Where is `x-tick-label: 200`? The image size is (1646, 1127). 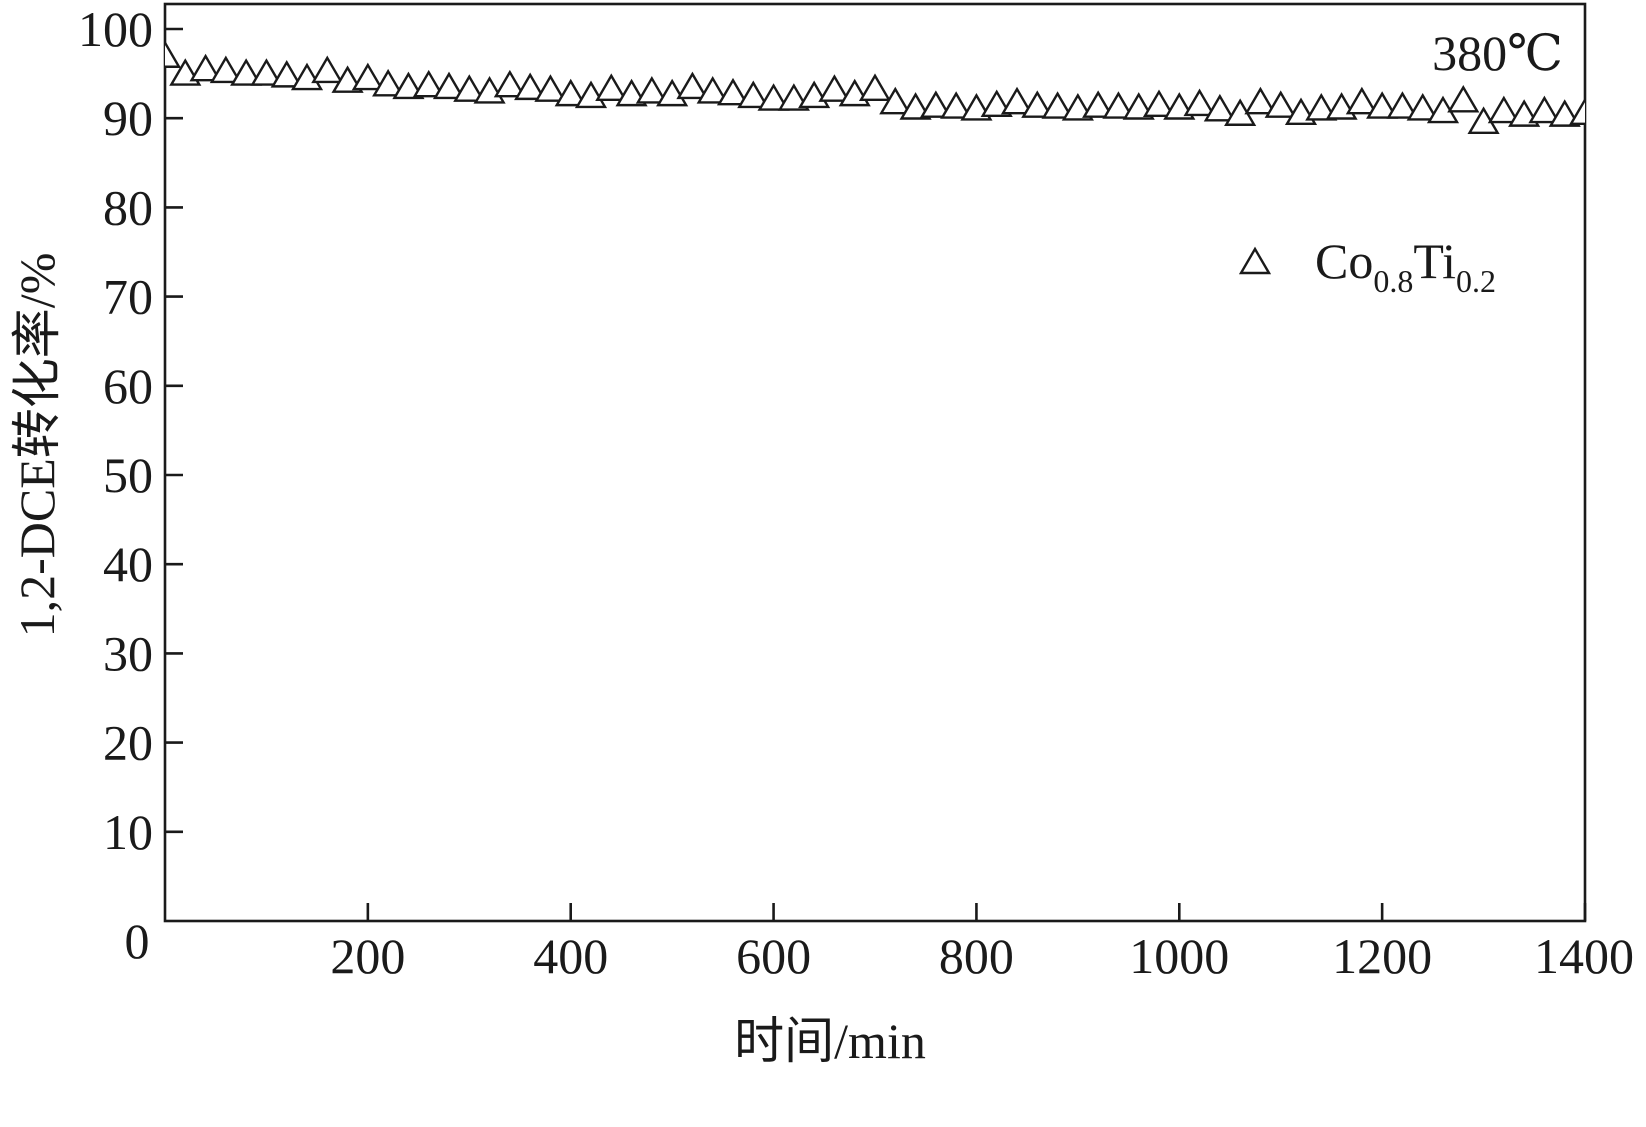 x-tick-label: 200 is located at coordinates (367, 956).